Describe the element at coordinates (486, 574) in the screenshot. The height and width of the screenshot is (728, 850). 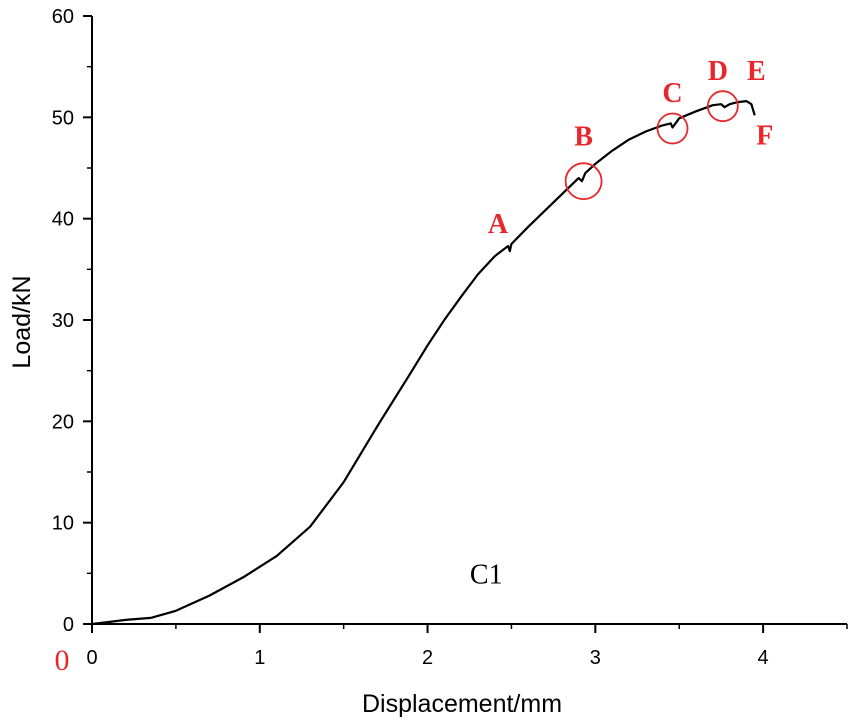
I see `specimen-label: C1` at that location.